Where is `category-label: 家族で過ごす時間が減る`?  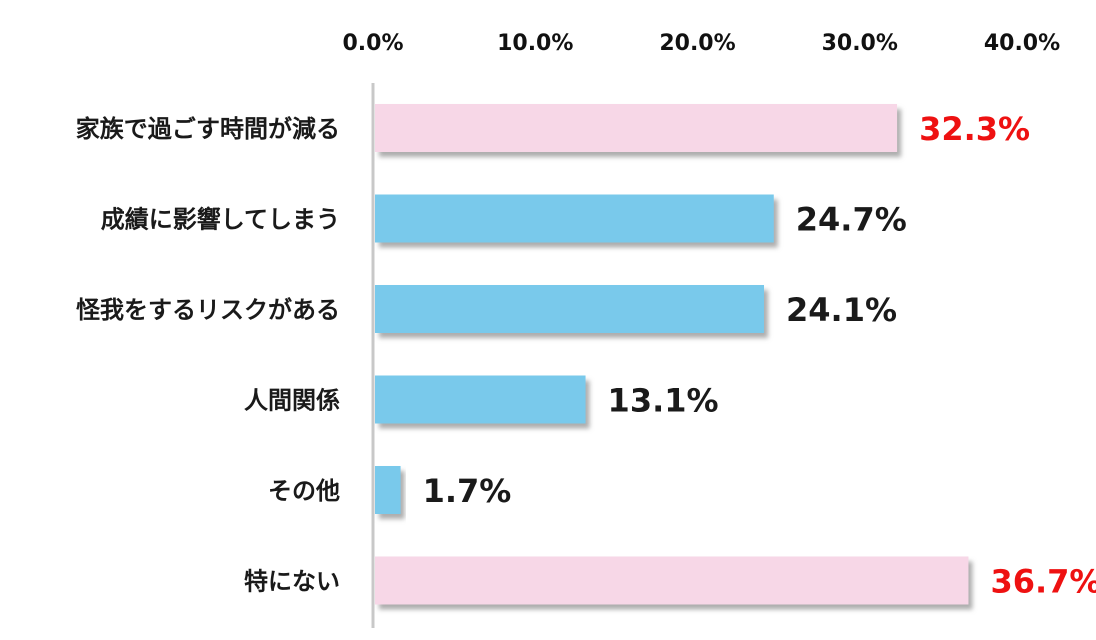 category-label: 家族で過ごす時間が減る is located at coordinates (208, 129).